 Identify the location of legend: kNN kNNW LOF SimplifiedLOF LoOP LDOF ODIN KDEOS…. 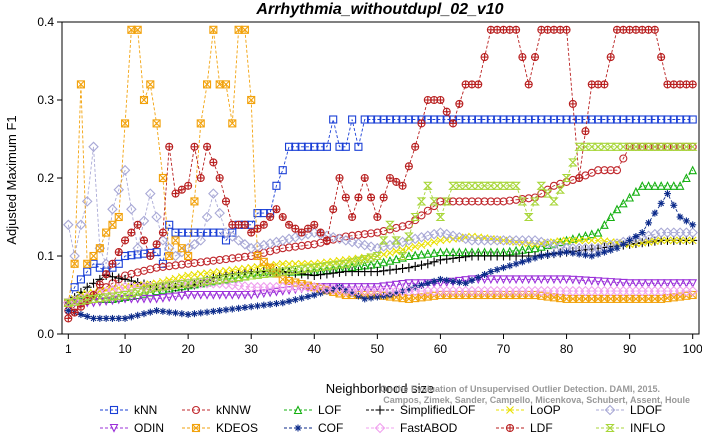
(382, 418).